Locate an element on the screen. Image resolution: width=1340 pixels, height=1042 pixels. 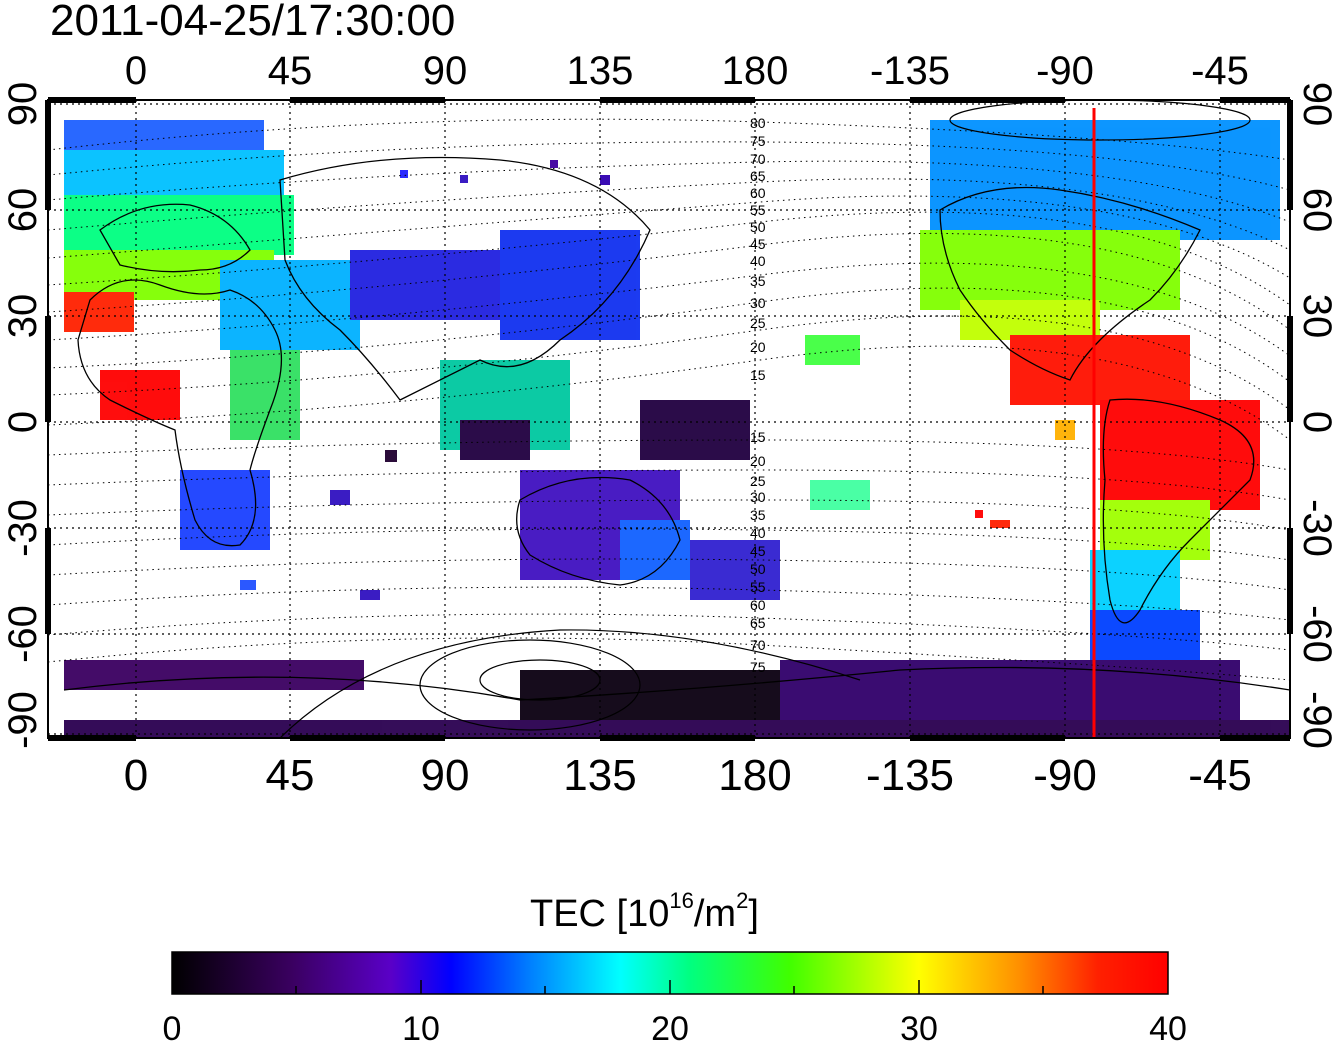
lon-axis-bottom: 0 45 90 135 180 -135 -90 -45 is located at coordinates (688, 775).